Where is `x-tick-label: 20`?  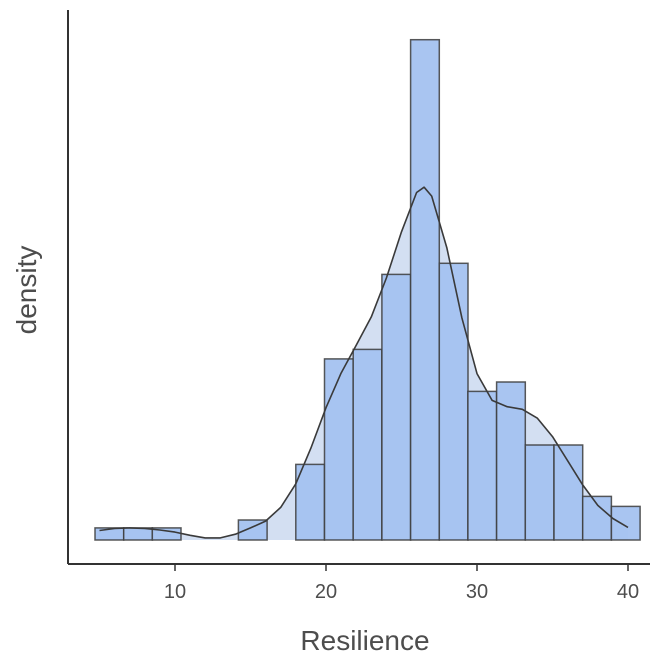 x-tick-label: 20 is located at coordinates (326, 592).